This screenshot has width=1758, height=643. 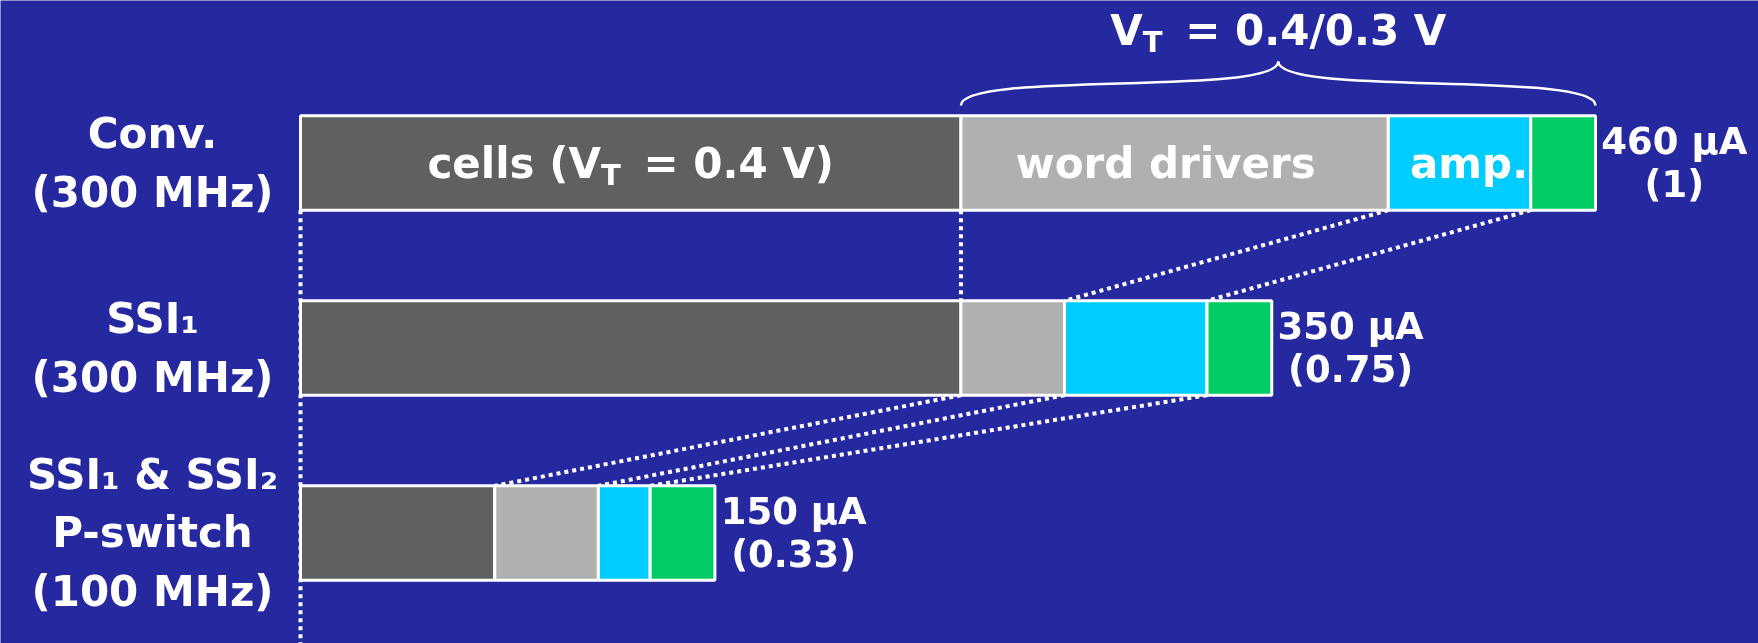 I want to click on series-label: word drivers, so click(x=1165, y=163).